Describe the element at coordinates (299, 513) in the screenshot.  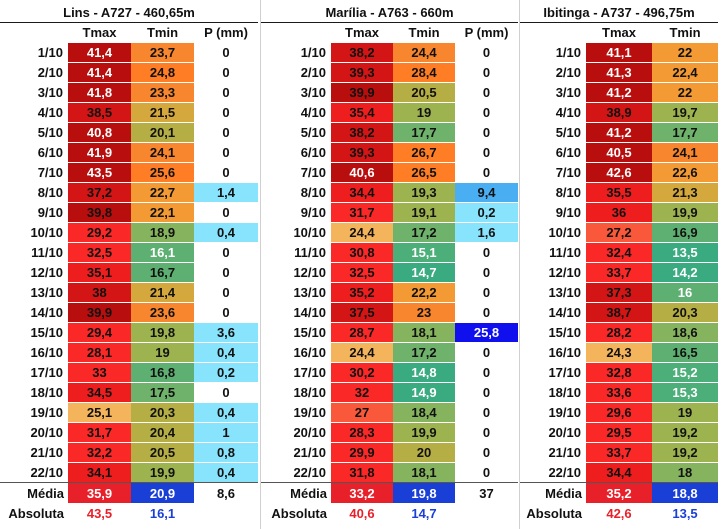
I see `absolute-label: Absoluta` at that location.